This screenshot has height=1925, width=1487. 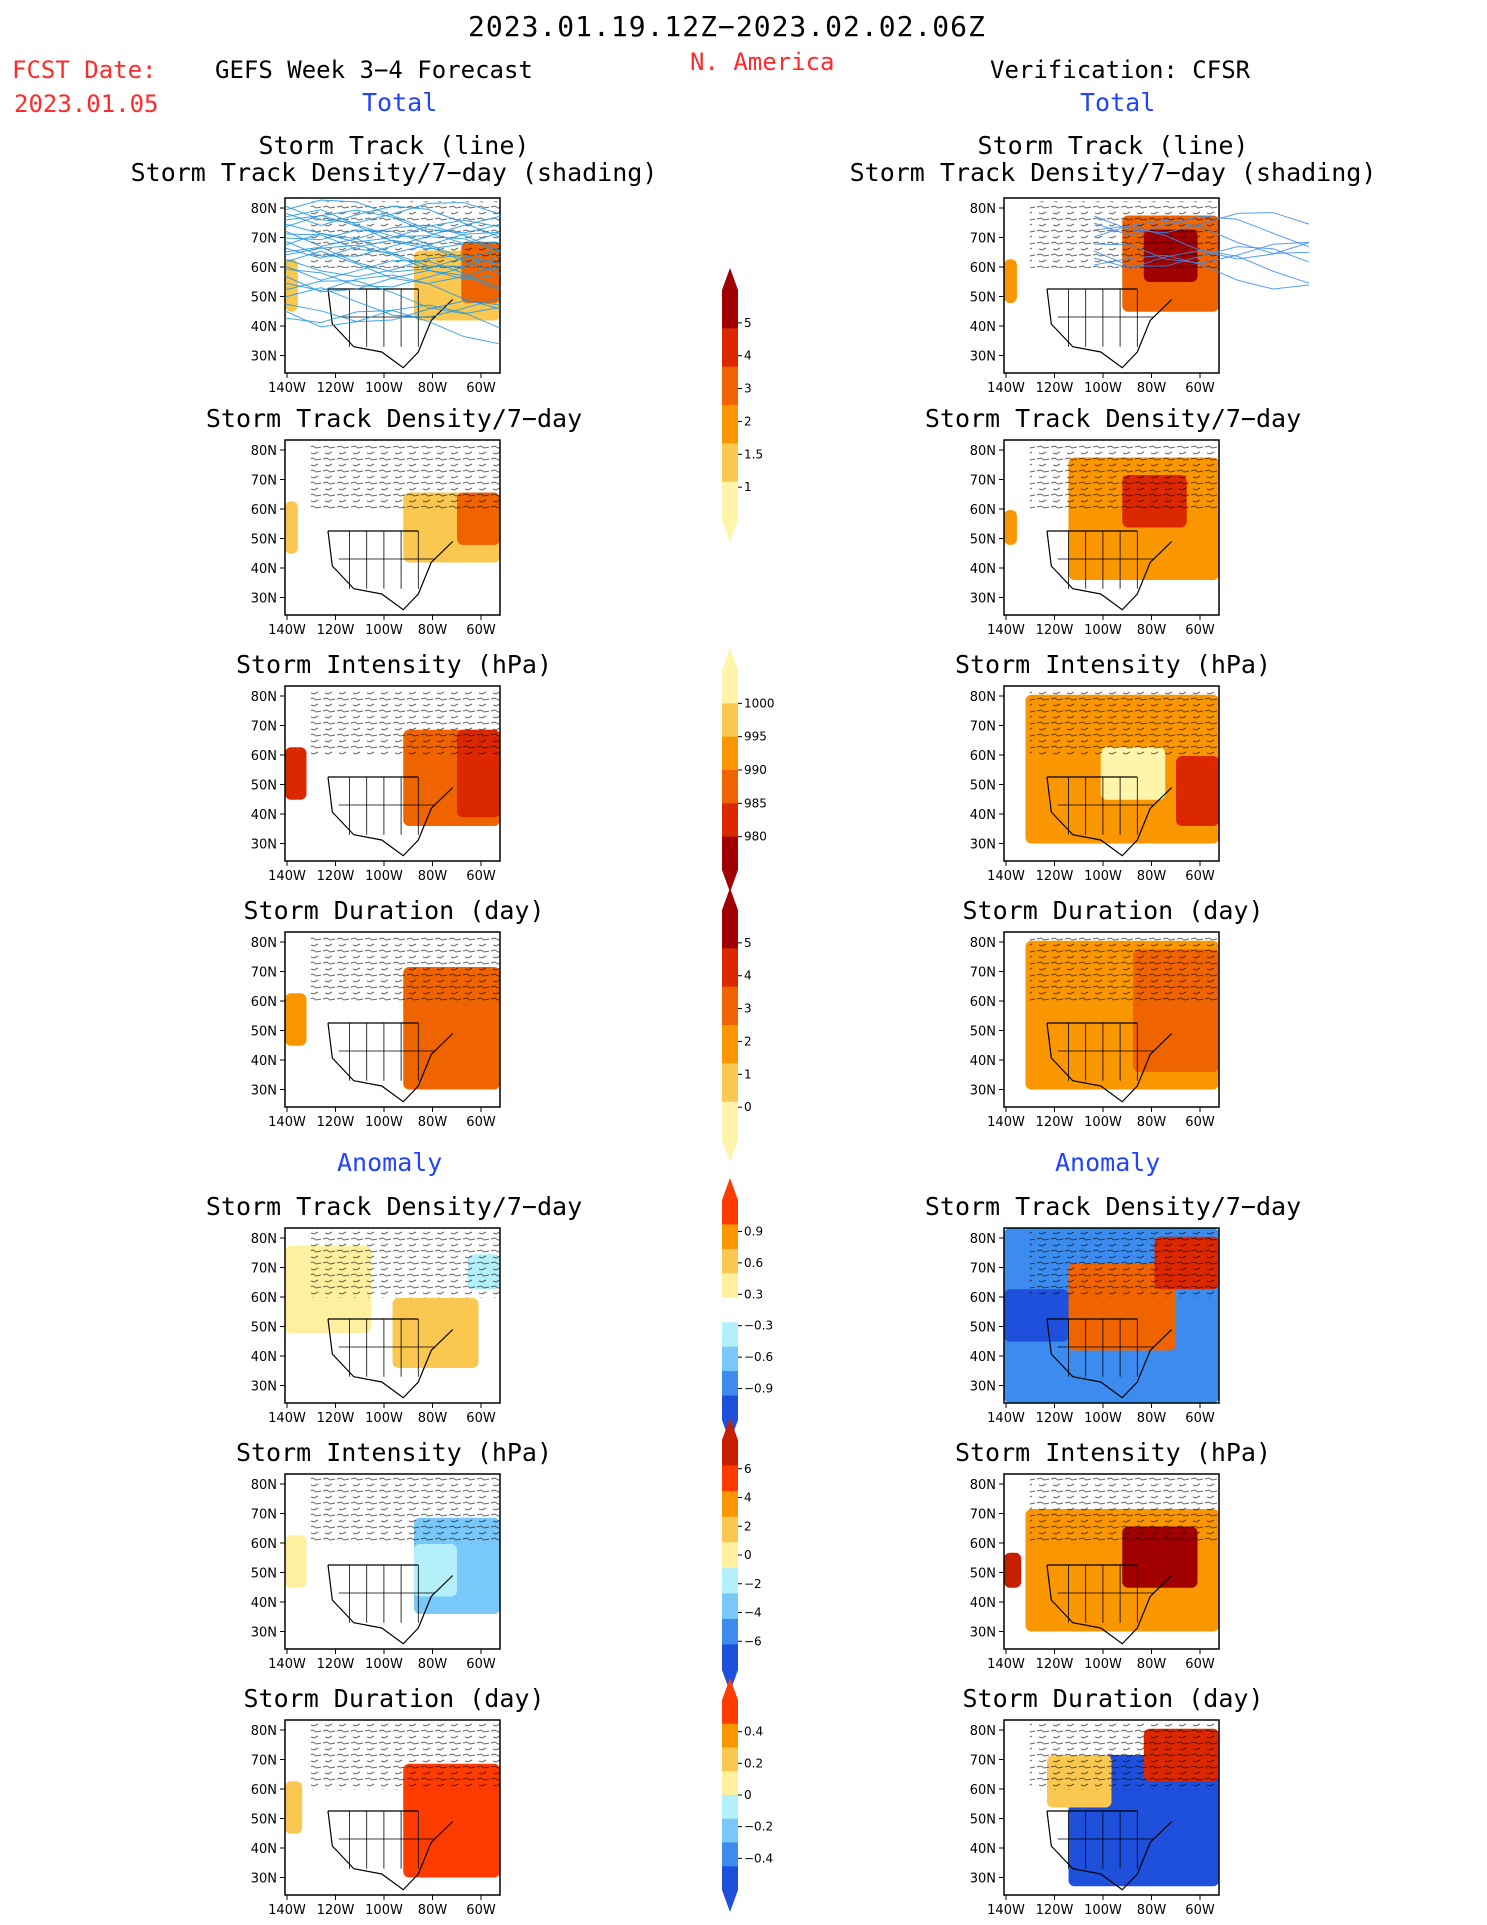 I want to click on anomaly-right-label: Anomaly, so click(x=1108, y=1162).